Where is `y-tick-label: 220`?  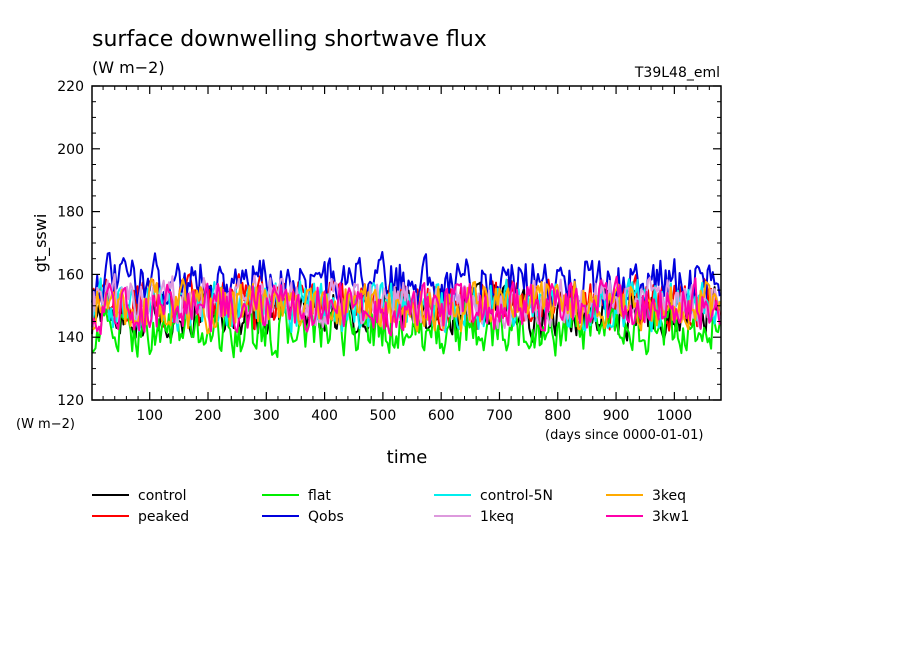
y-tick-label: 220 is located at coordinates (70, 87).